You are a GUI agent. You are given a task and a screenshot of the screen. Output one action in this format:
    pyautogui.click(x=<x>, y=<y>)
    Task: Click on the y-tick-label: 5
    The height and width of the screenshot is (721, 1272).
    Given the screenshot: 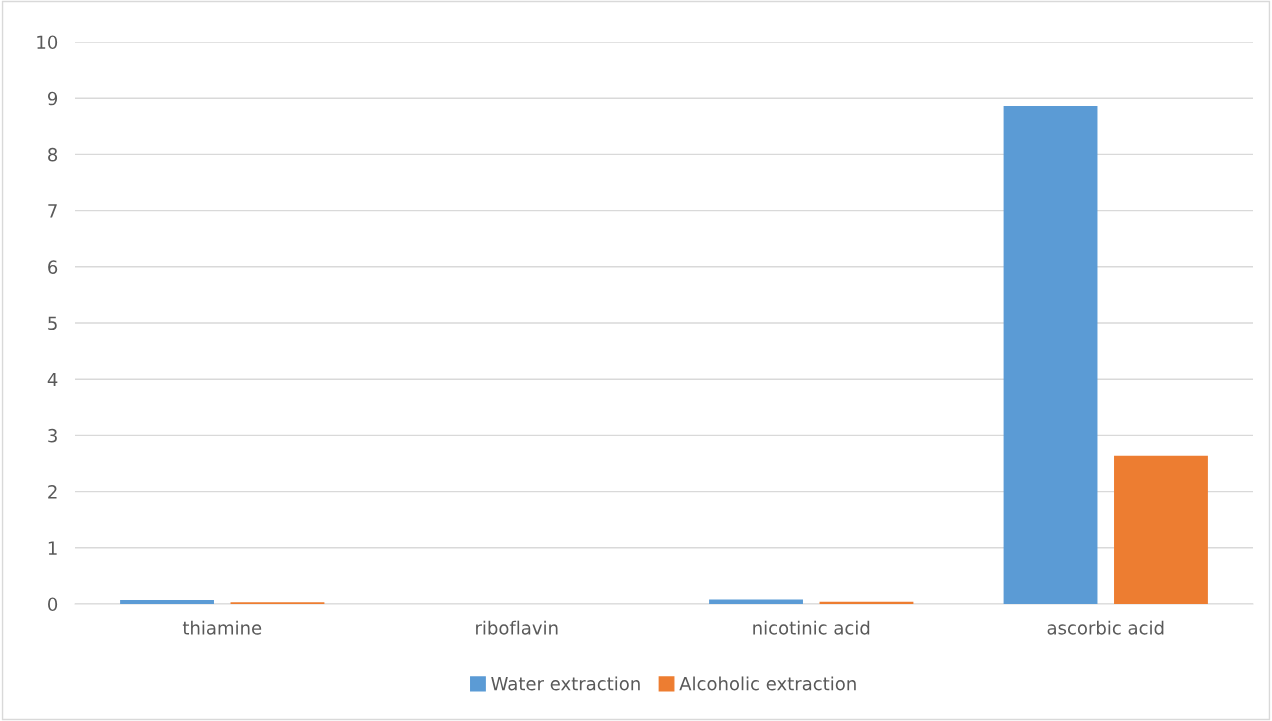 What is the action you would take?
    pyautogui.click(x=52, y=323)
    